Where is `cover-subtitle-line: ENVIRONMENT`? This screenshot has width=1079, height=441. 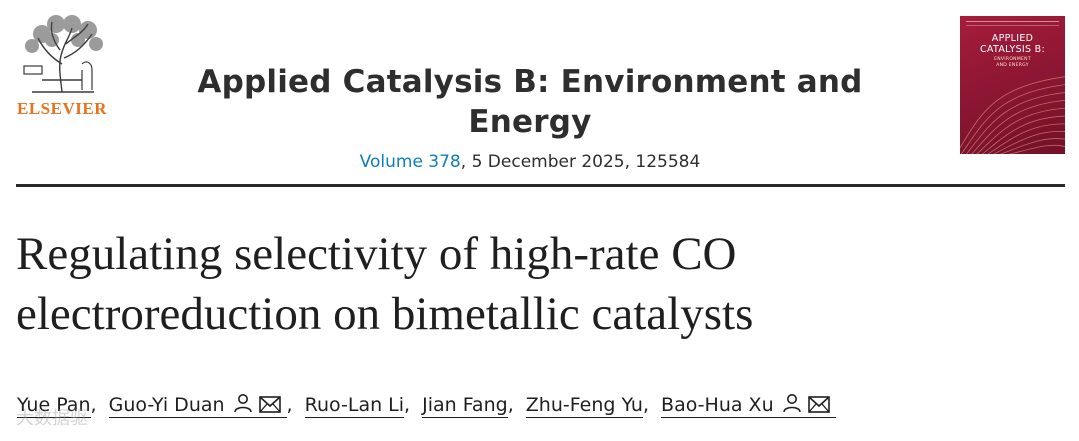 cover-subtitle-line: ENVIRONMENT is located at coordinates (1012, 59).